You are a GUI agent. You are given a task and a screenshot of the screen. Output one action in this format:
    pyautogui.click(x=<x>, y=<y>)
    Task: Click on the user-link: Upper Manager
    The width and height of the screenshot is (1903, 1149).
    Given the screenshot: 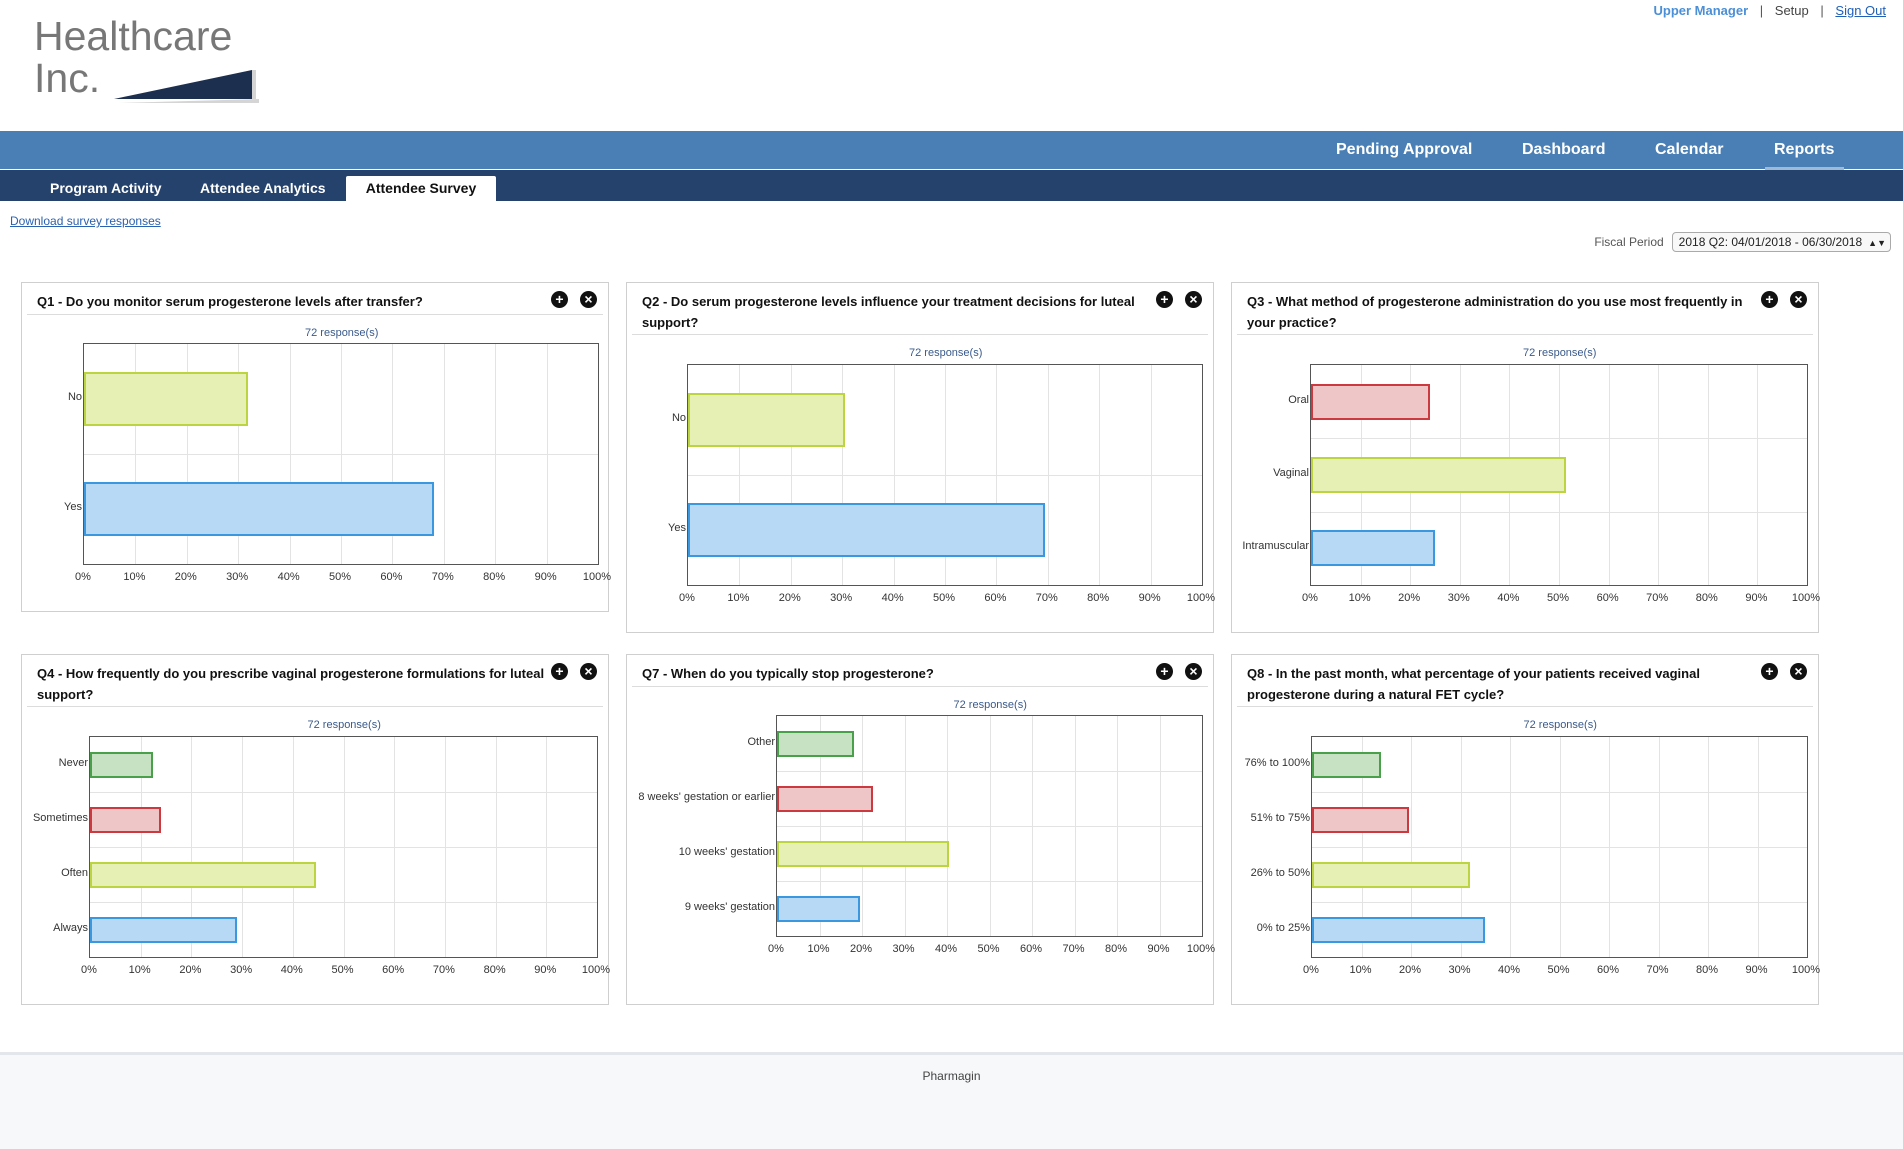 What is the action you would take?
    pyautogui.click(x=1701, y=10)
    